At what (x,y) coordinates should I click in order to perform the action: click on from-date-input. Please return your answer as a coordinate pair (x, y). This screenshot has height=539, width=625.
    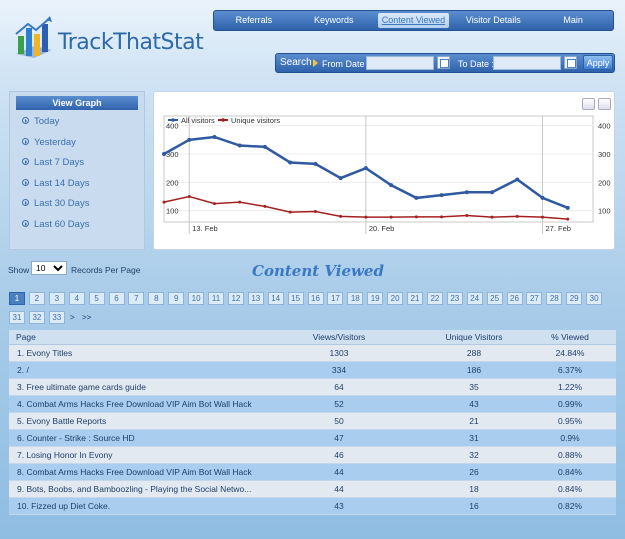
    Looking at the image, I should click on (400, 63).